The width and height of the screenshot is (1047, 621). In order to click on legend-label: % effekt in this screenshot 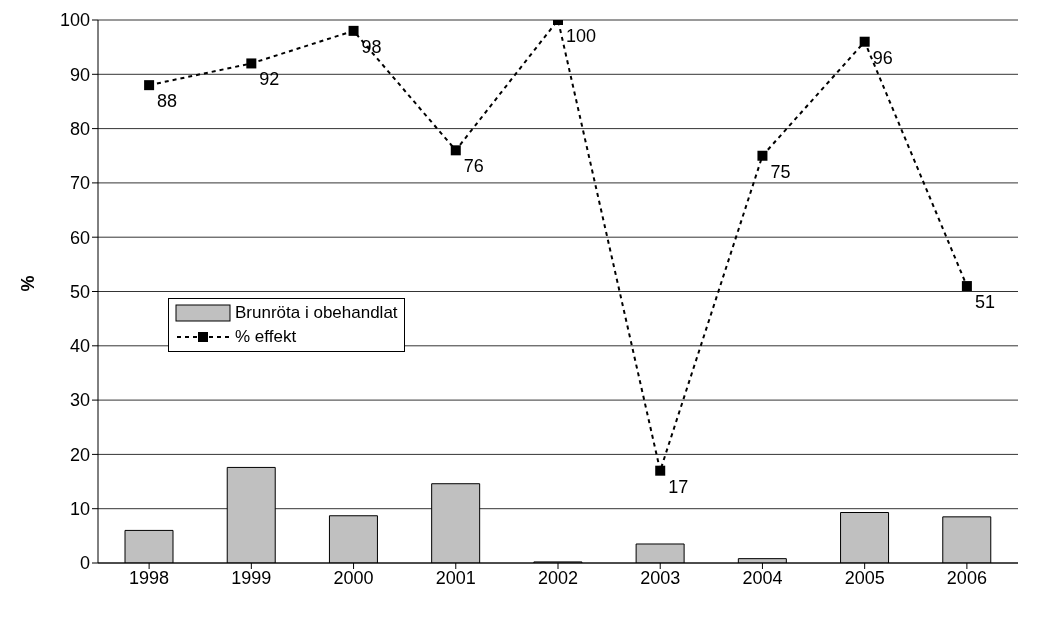, I will do `click(266, 337)`.